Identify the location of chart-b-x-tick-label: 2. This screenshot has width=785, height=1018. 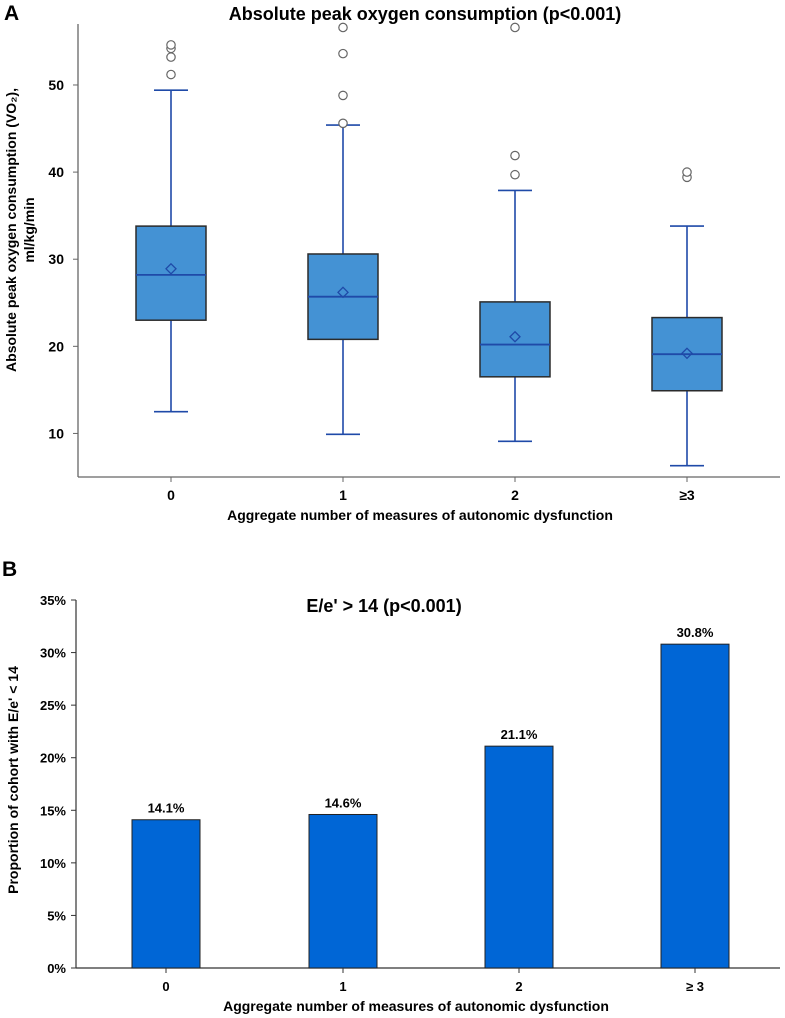
(518, 986).